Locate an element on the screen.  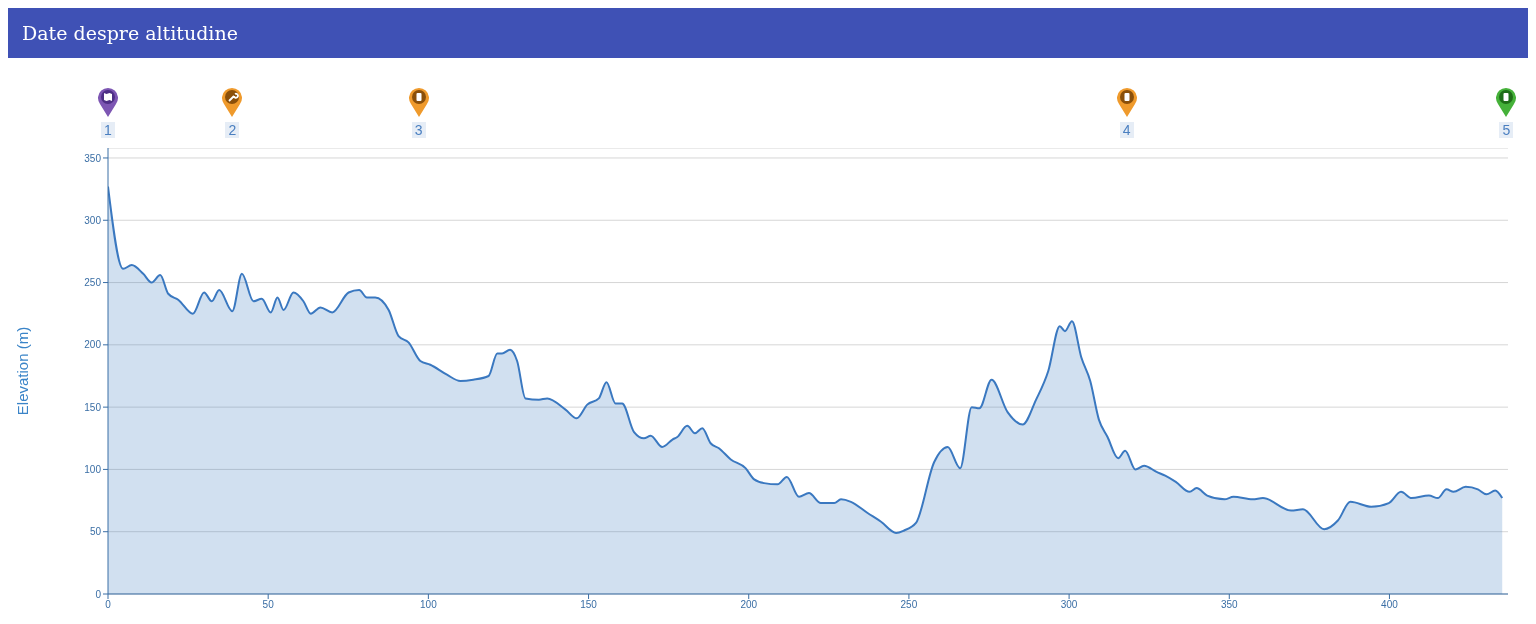
y-axis-title: Elevation (m) is located at coordinates (23, 371).